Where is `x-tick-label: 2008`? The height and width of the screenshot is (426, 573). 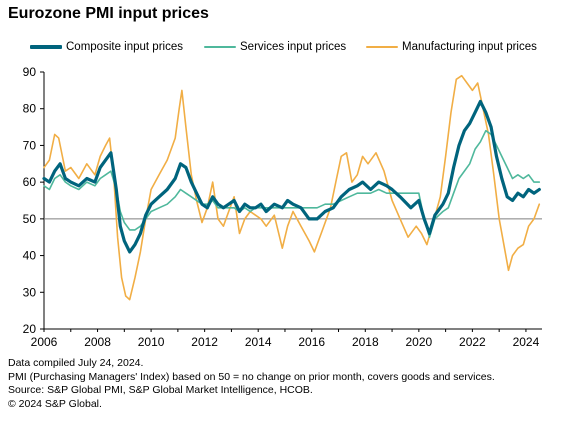
x-tick-label: 2008 is located at coordinates (97, 342).